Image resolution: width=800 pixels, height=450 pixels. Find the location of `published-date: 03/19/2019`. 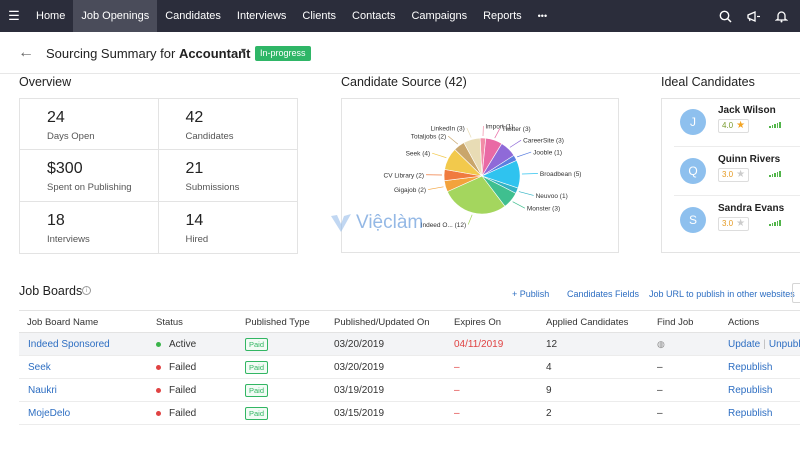

published-date: 03/19/2019 is located at coordinates (359, 390).